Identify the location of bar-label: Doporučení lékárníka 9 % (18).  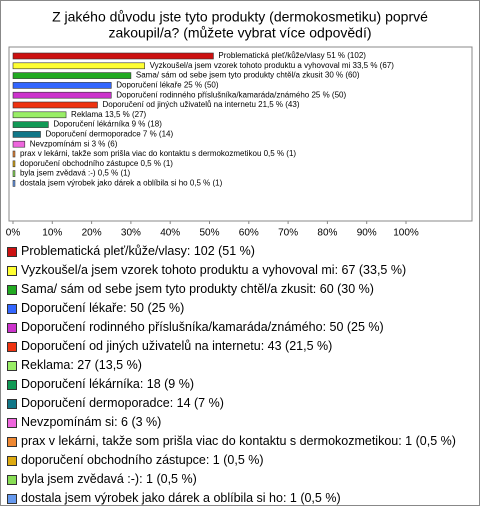
(107, 124).